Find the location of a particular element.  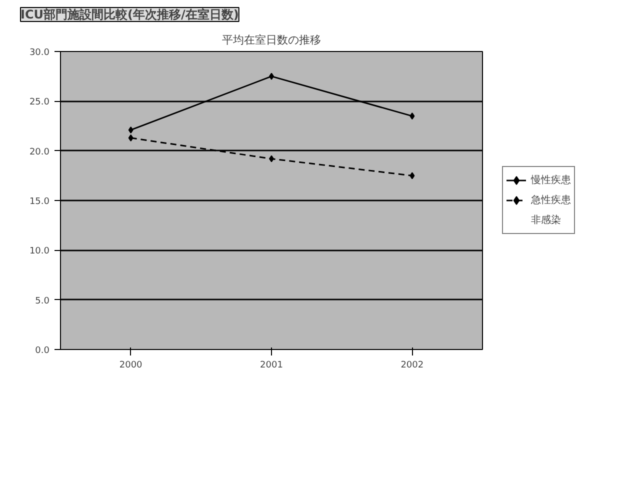

x-tick-label: 2002 is located at coordinates (412, 365).